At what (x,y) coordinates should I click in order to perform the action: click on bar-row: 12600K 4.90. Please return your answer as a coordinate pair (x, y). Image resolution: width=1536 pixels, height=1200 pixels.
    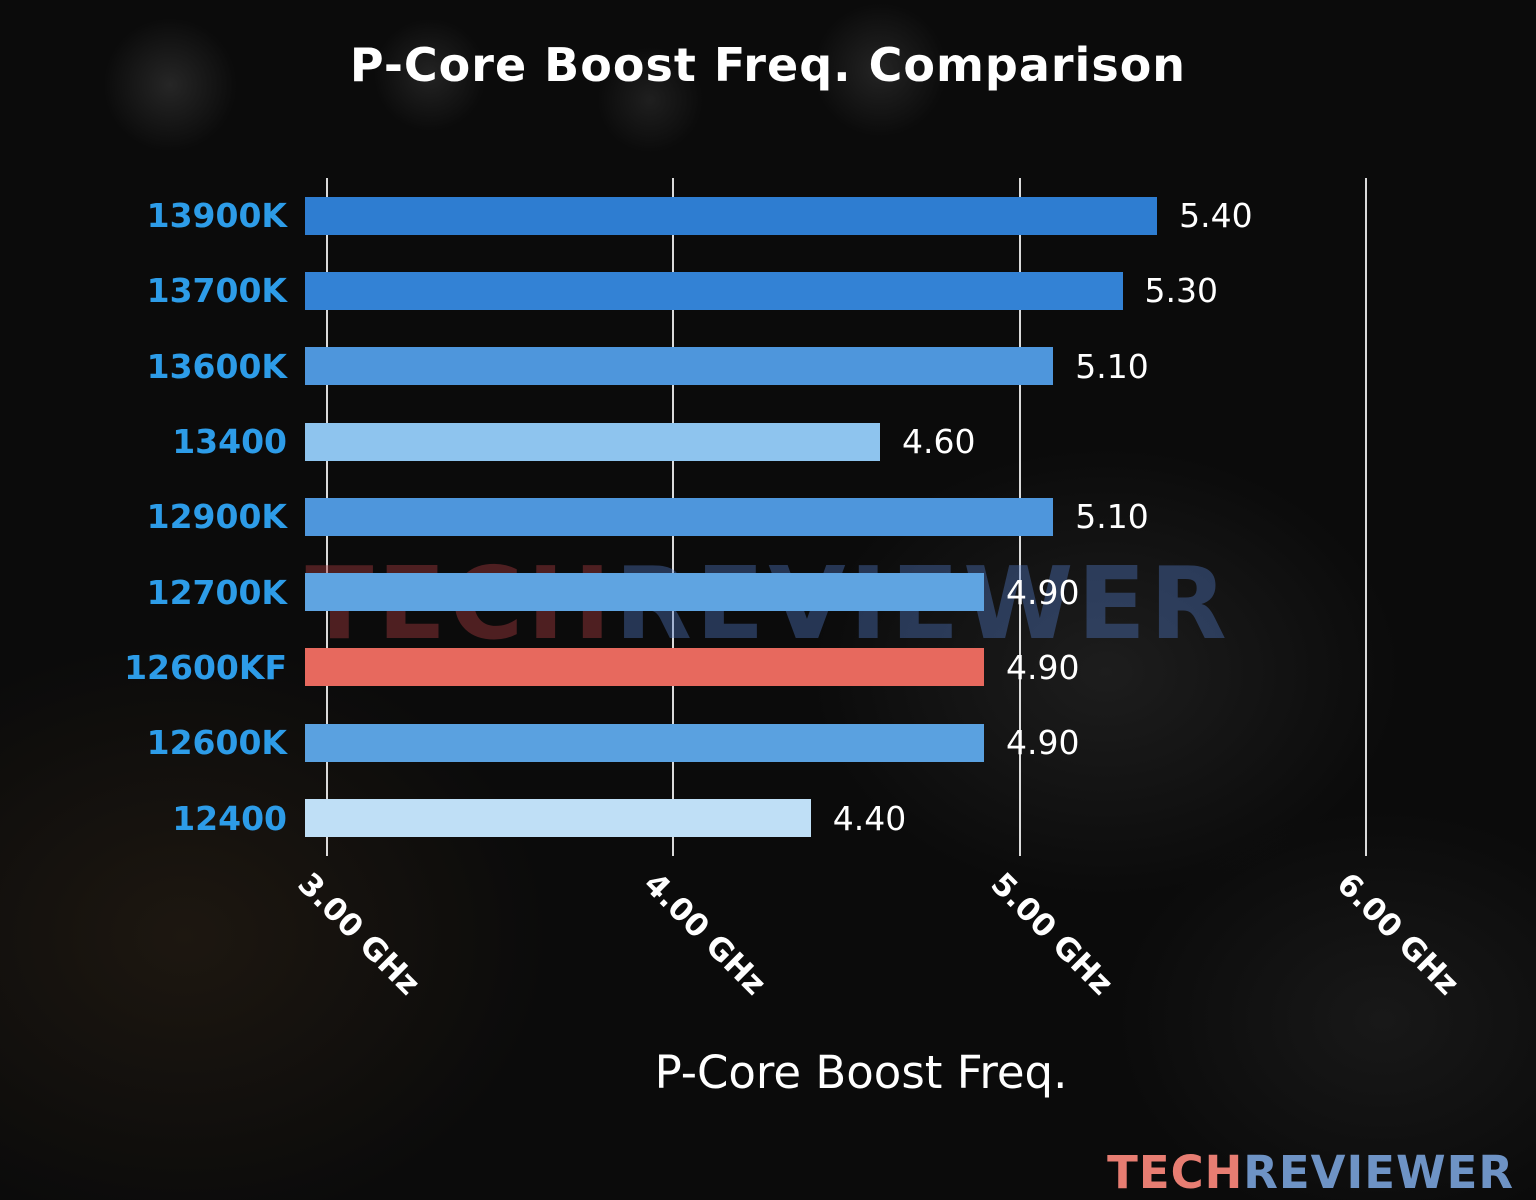
    Looking at the image, I should click on (768, 742).